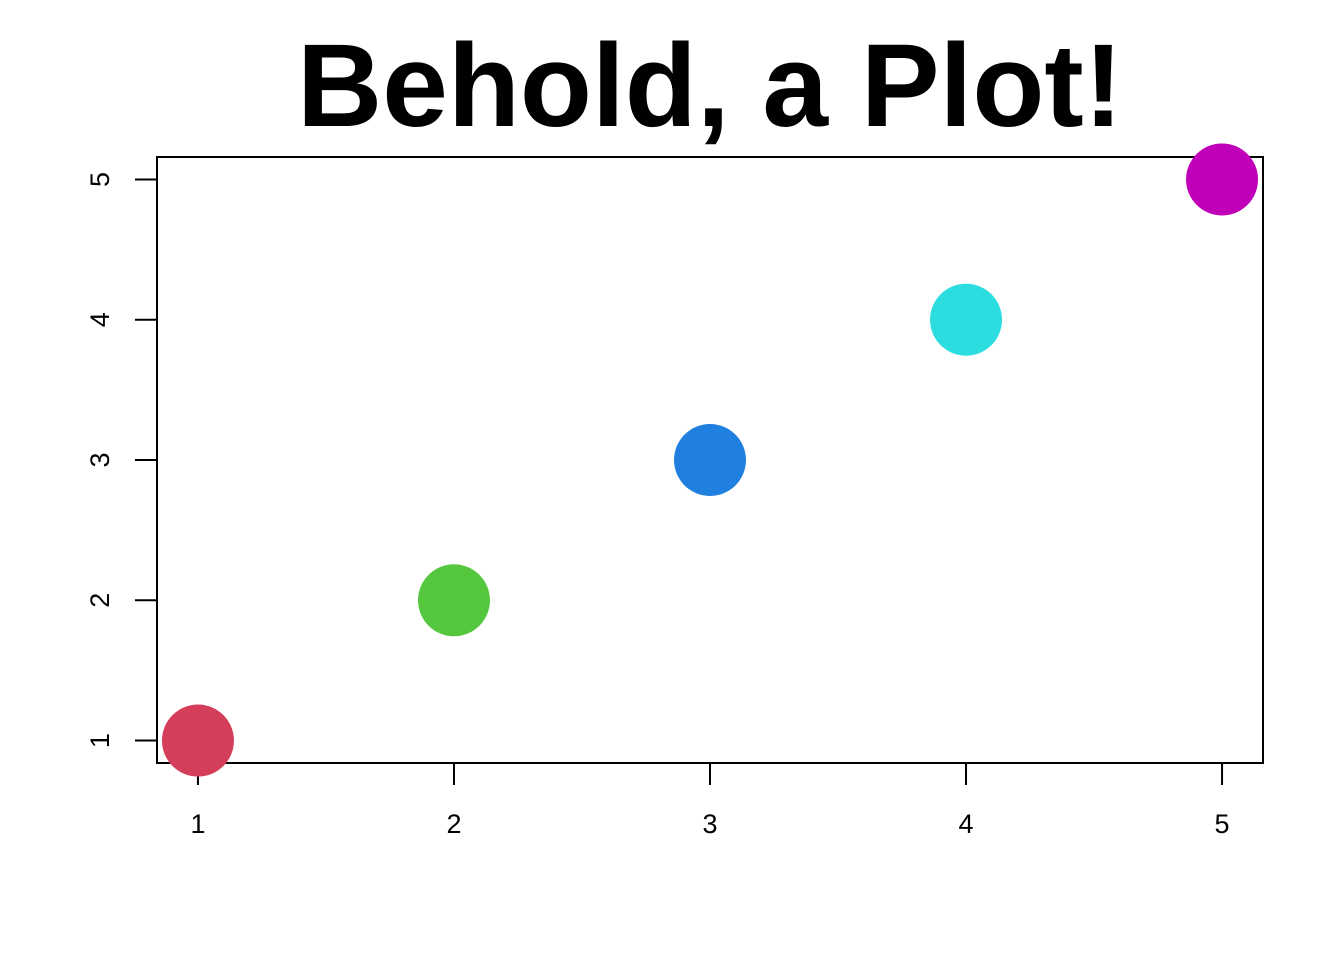  I want to click on y-tick-label: 5, so click(100, 179).